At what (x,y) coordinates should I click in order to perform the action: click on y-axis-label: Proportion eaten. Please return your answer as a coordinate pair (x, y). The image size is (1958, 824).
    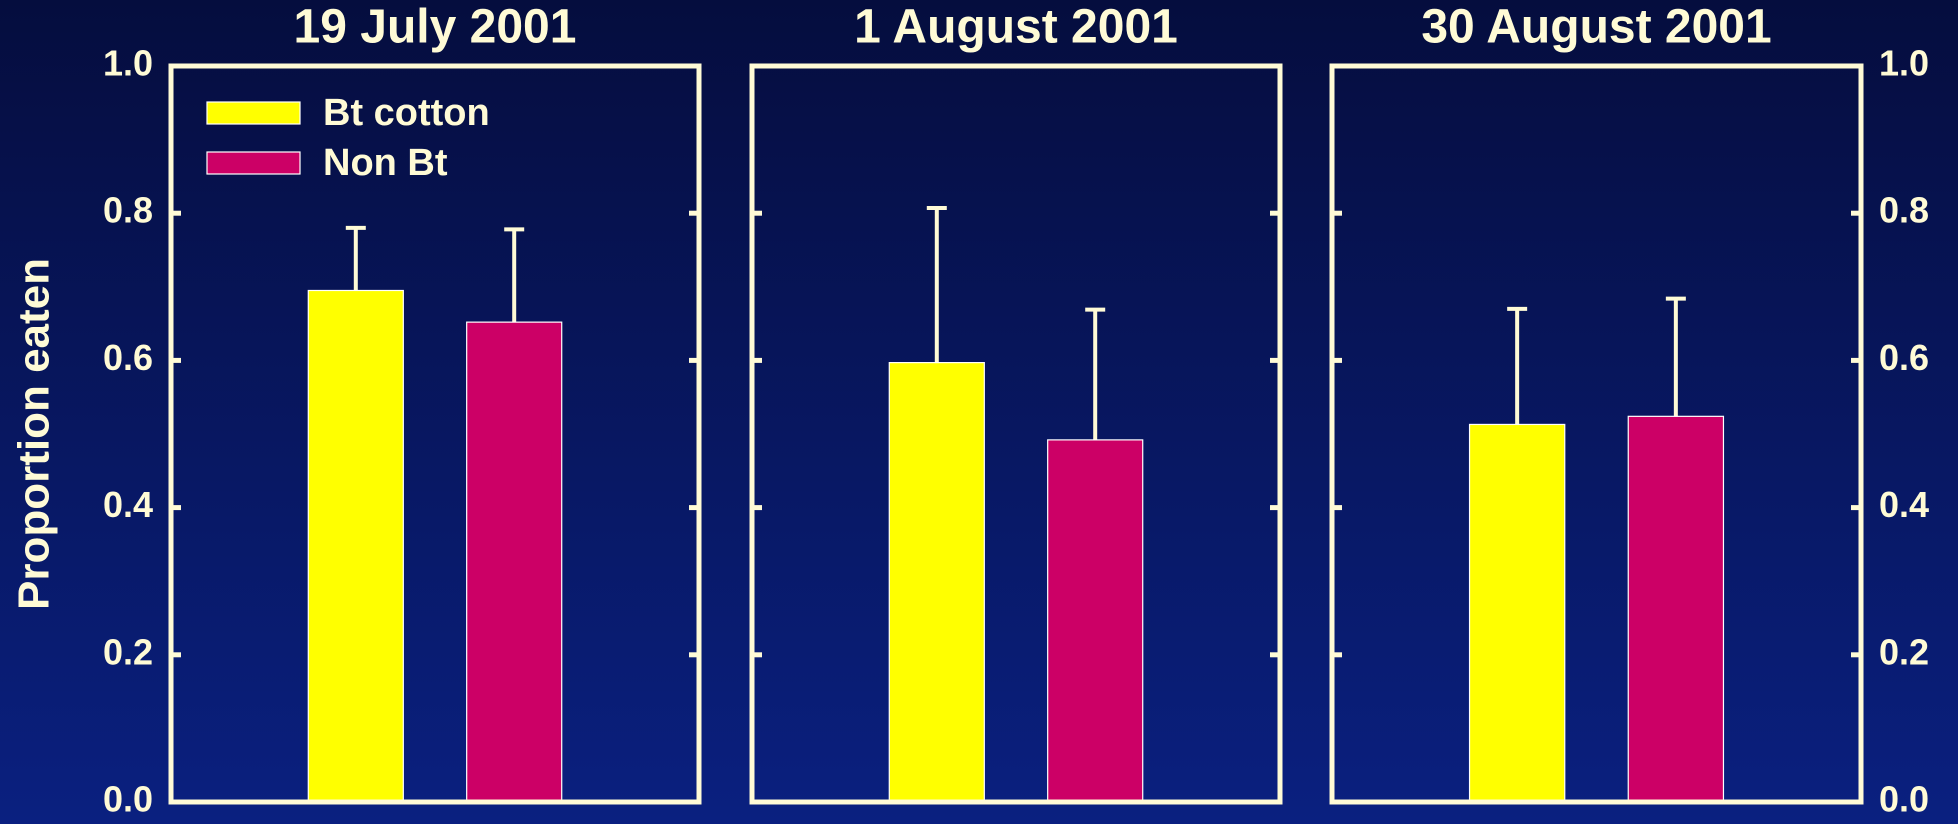
    Looking at the image, I should click on (34, 434).